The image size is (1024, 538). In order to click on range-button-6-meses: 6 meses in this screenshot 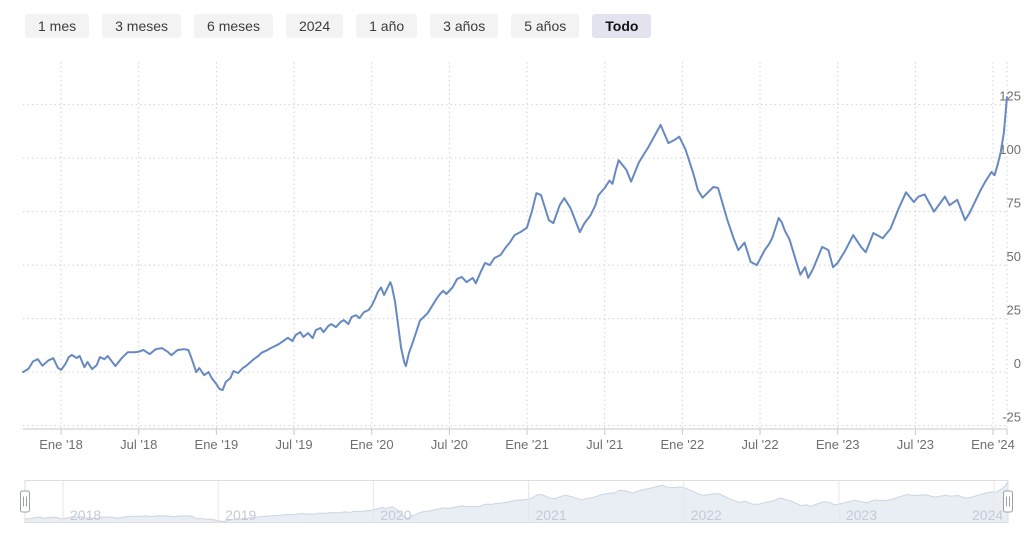, I will do `click(233, 26)`.